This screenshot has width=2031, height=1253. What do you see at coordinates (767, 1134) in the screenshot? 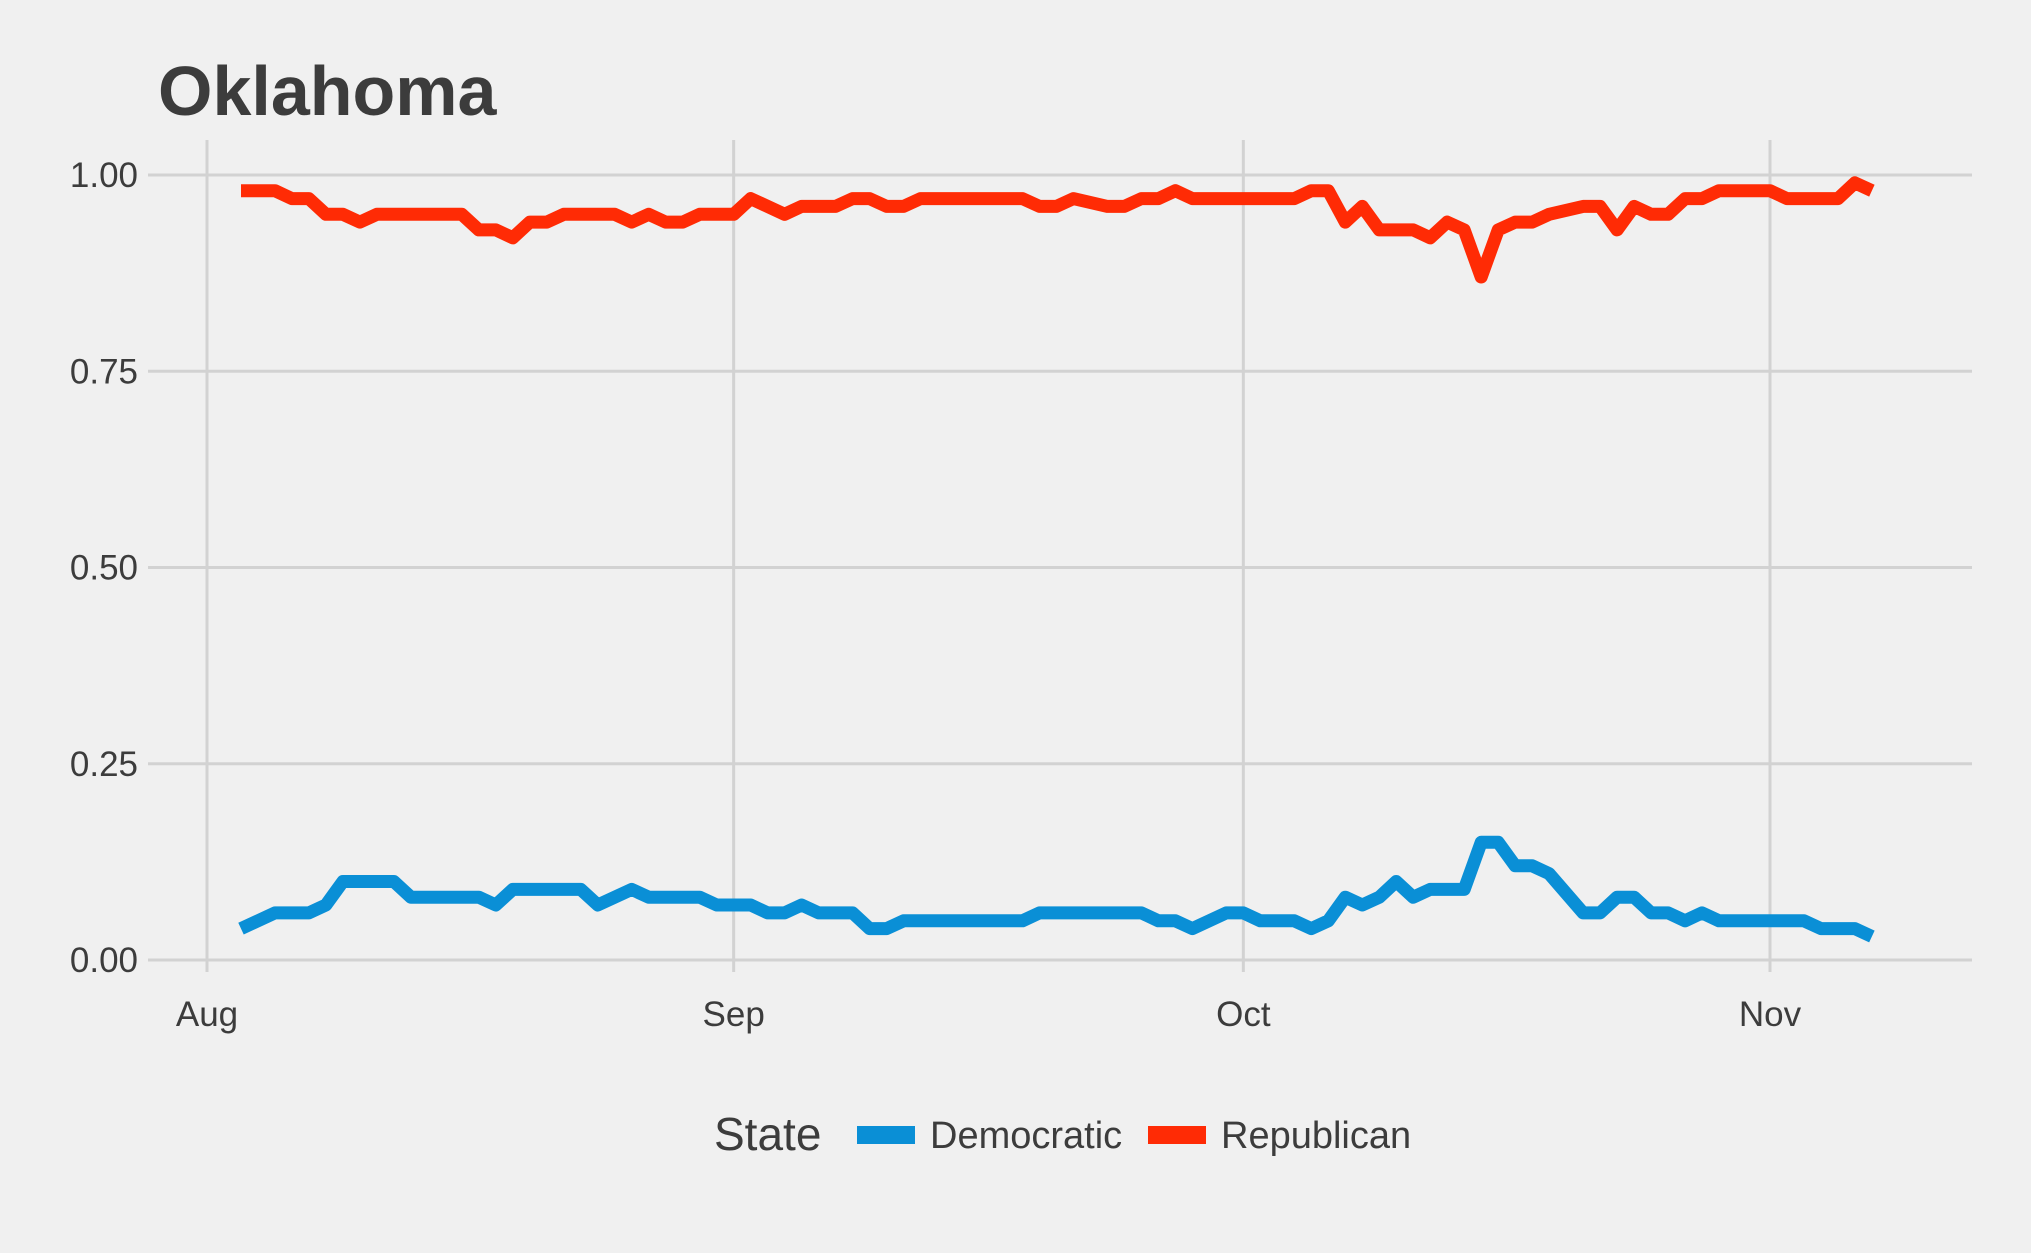
I see `legend-title: State` at bounding box center [767, 1134].